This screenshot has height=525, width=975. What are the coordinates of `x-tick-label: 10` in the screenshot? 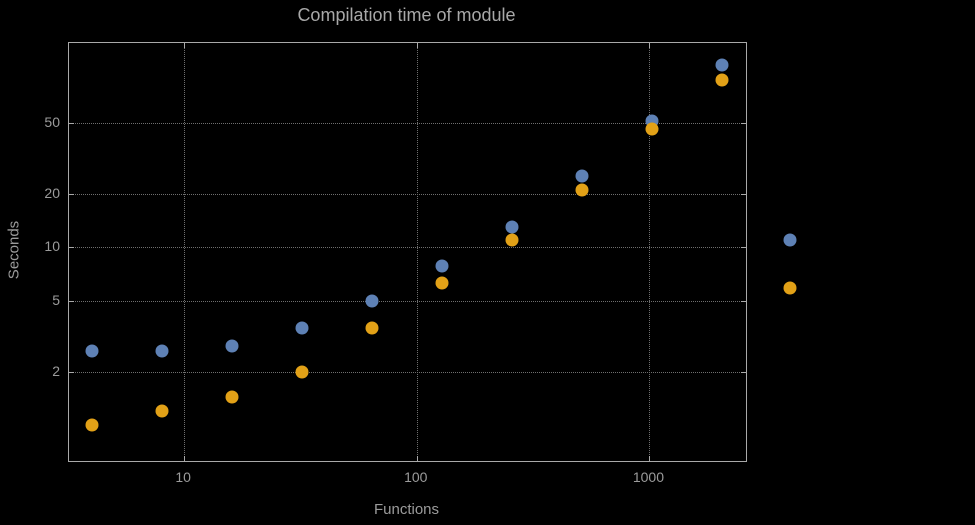 It's located at (183, 477).